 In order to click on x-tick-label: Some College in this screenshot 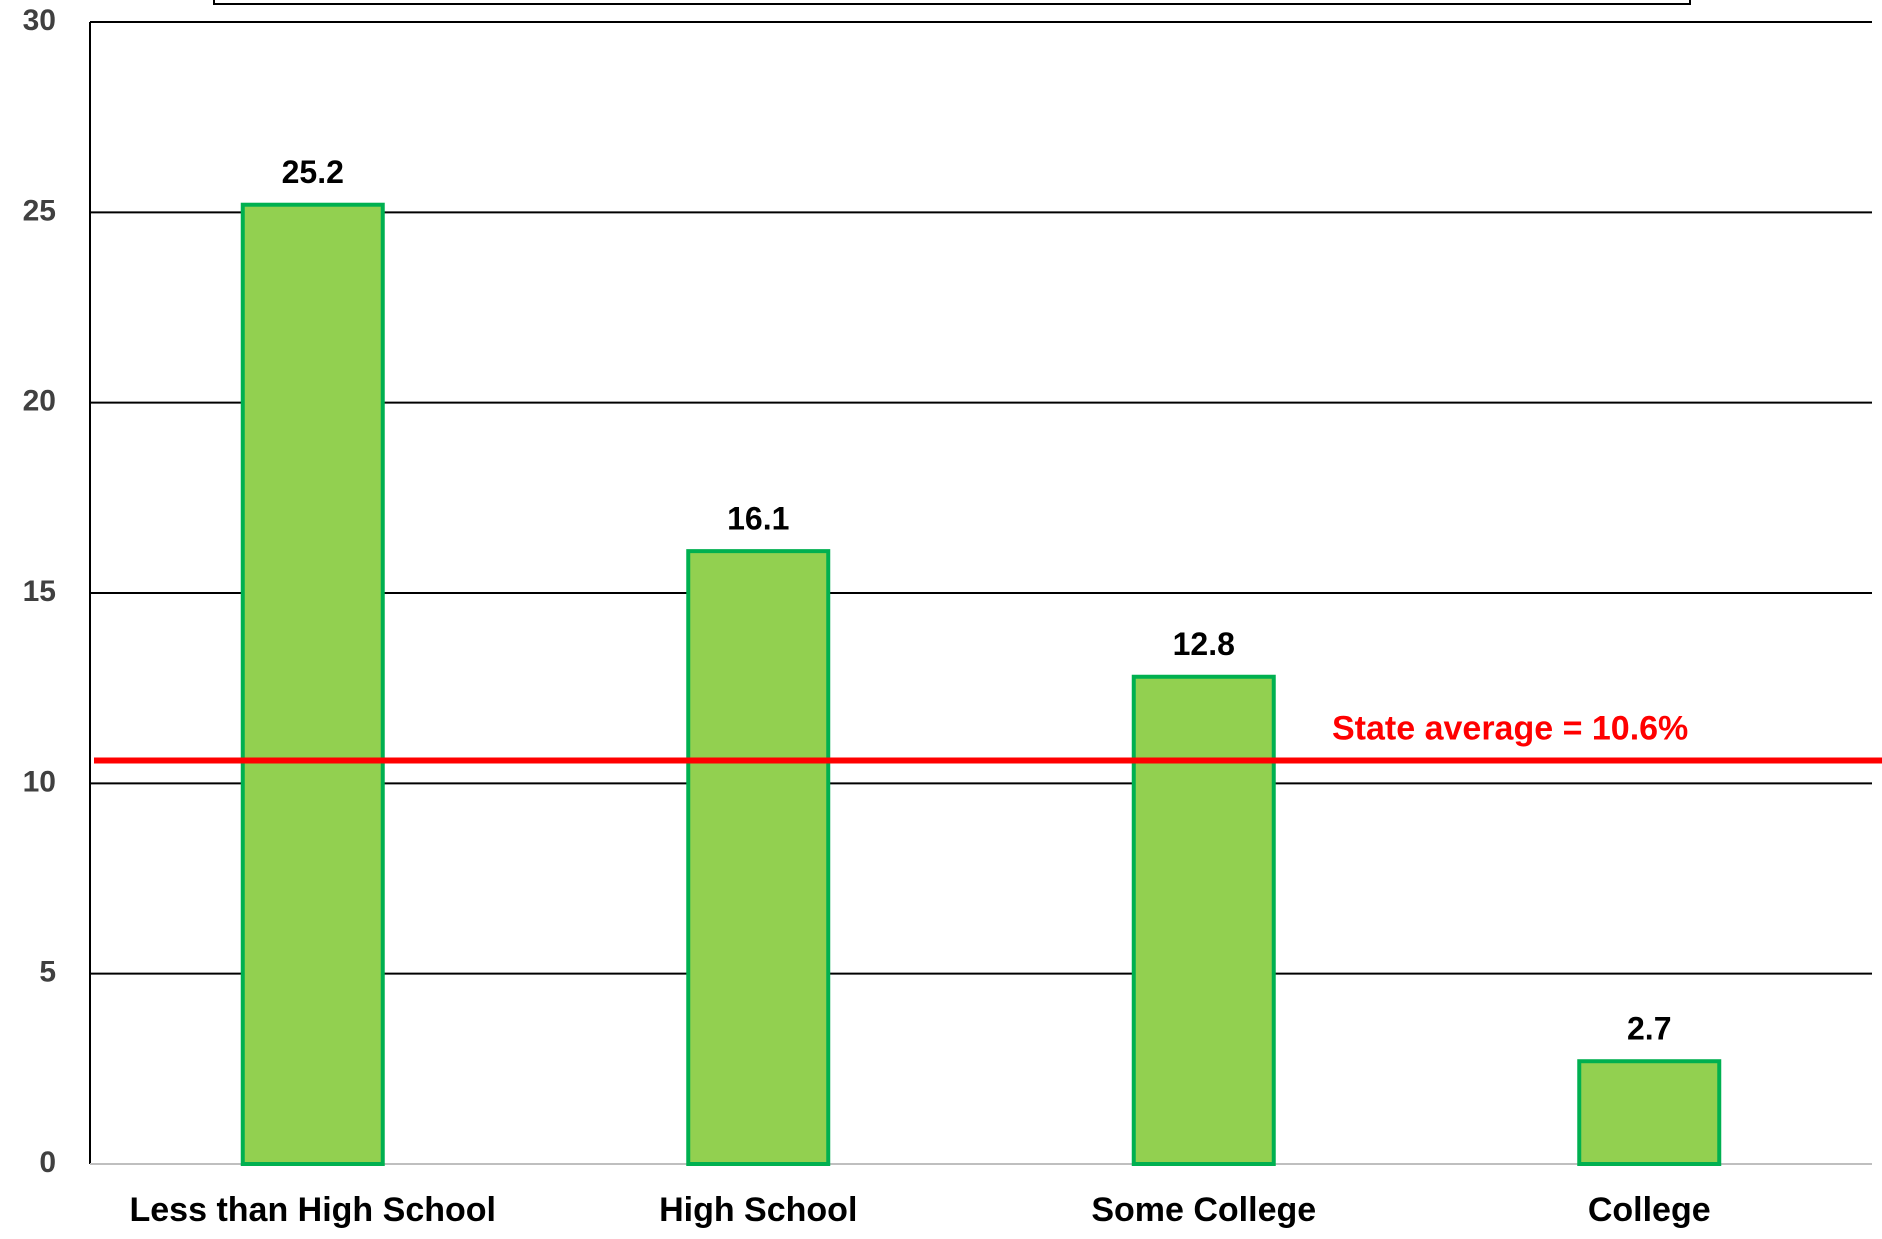, I will do `click(1203, 1210)`.